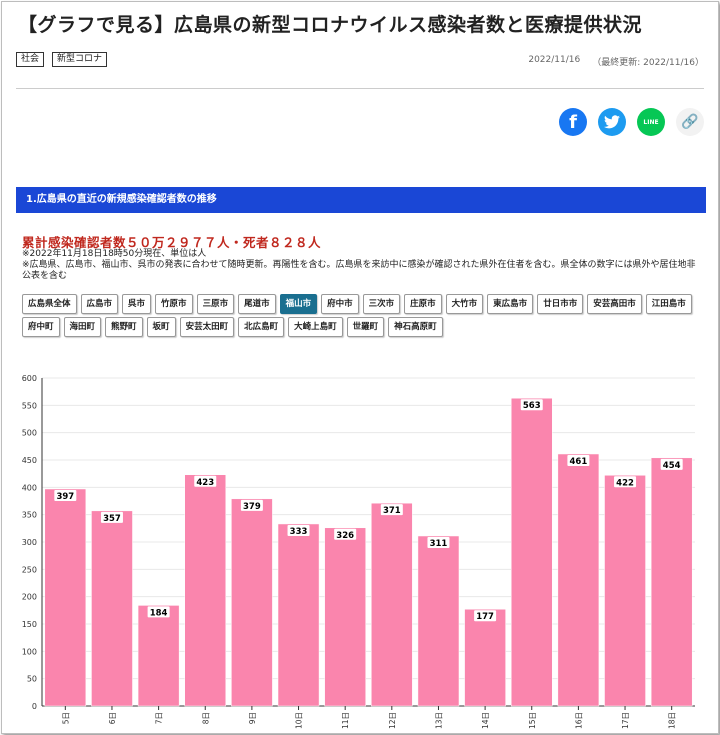 This screenshot has height=735, width=720. Describe the element at coordinates (340, 304) in the screenshot. I see `city-button: 府中市` at that location.